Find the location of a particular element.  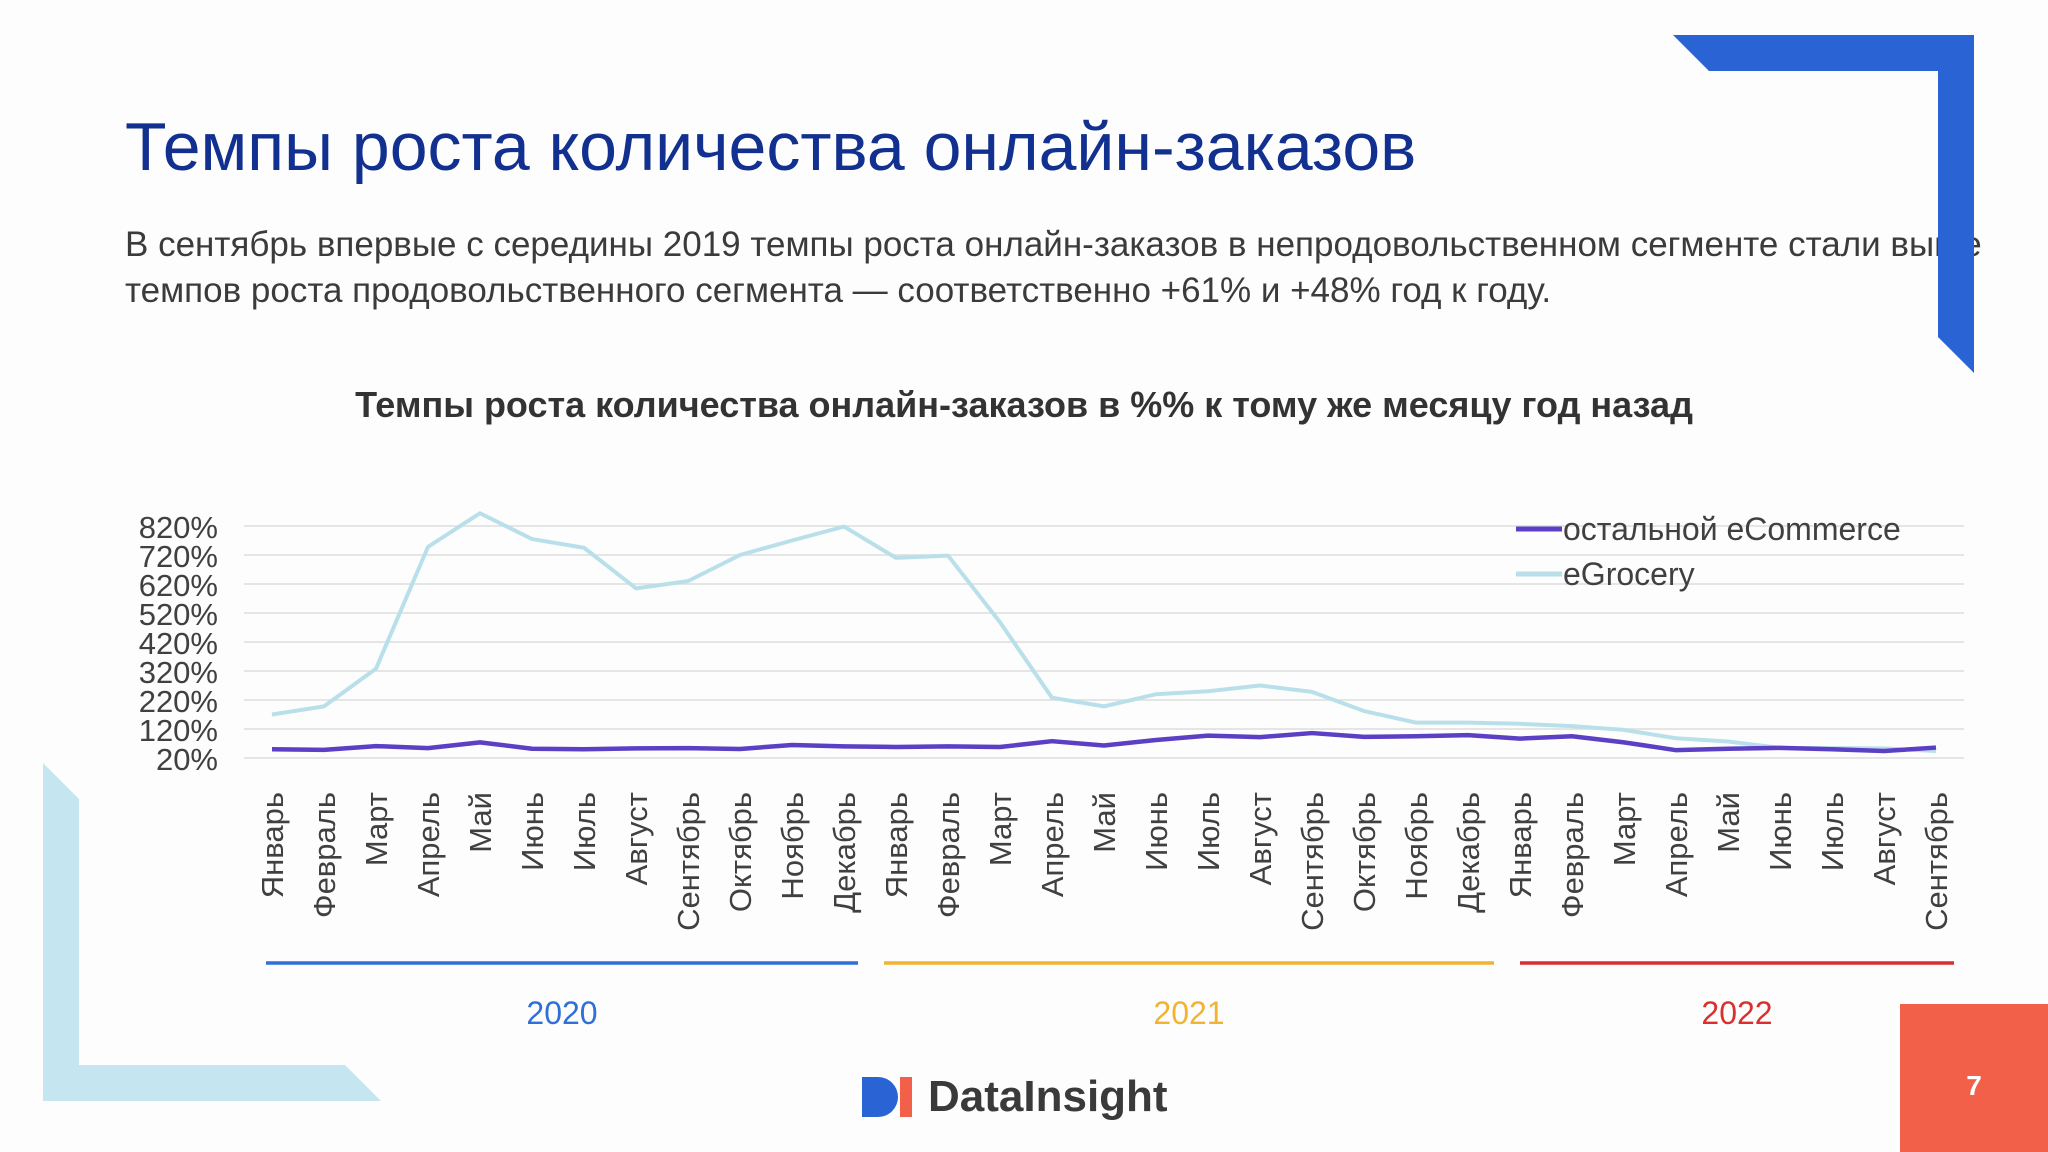

series-line-ecommerce is located at coordinates (1104, 742).